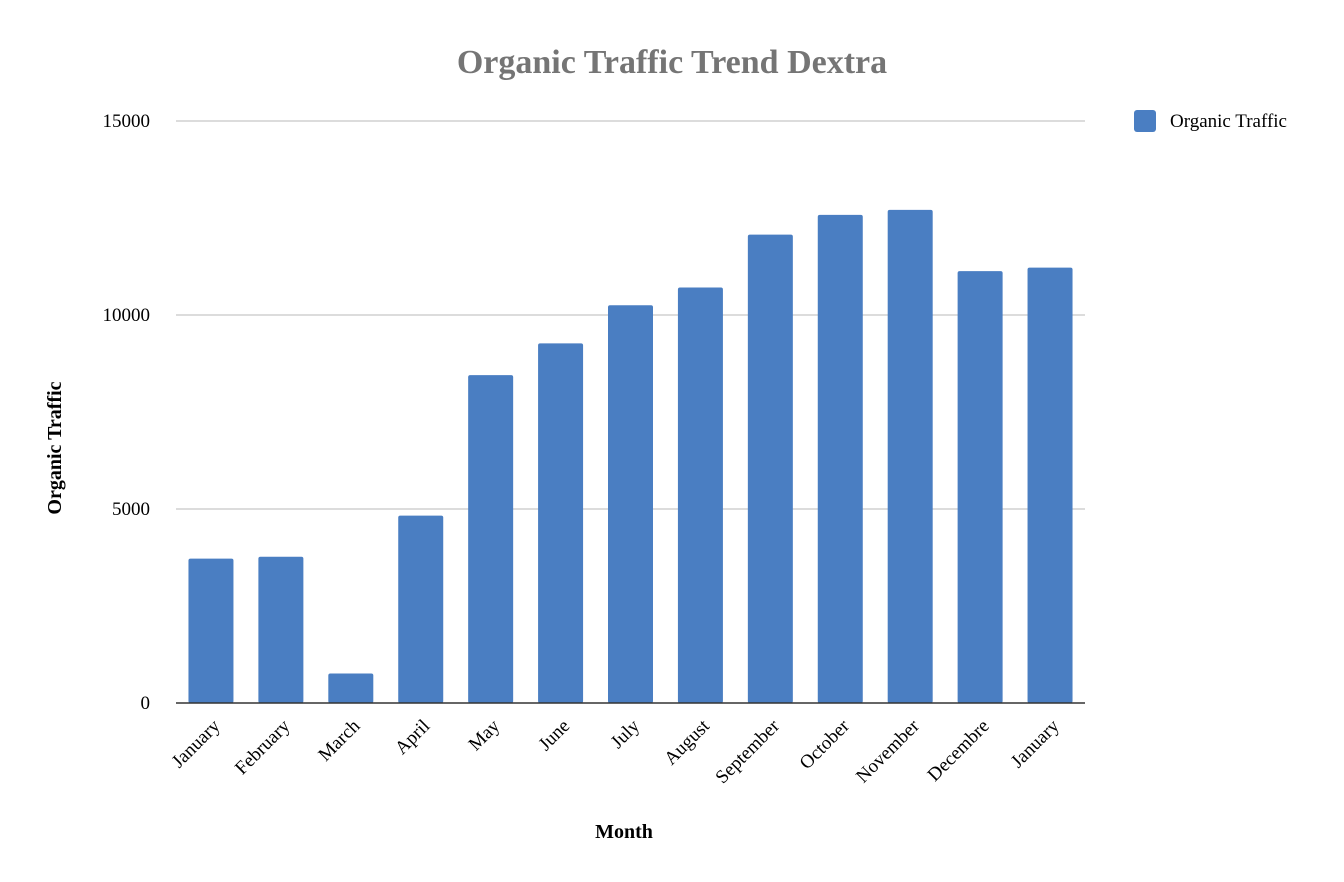 Image resolution: width=1344 pixels, height=882 pixels. I want to click on x-tick-label: February, so click(263, 747).